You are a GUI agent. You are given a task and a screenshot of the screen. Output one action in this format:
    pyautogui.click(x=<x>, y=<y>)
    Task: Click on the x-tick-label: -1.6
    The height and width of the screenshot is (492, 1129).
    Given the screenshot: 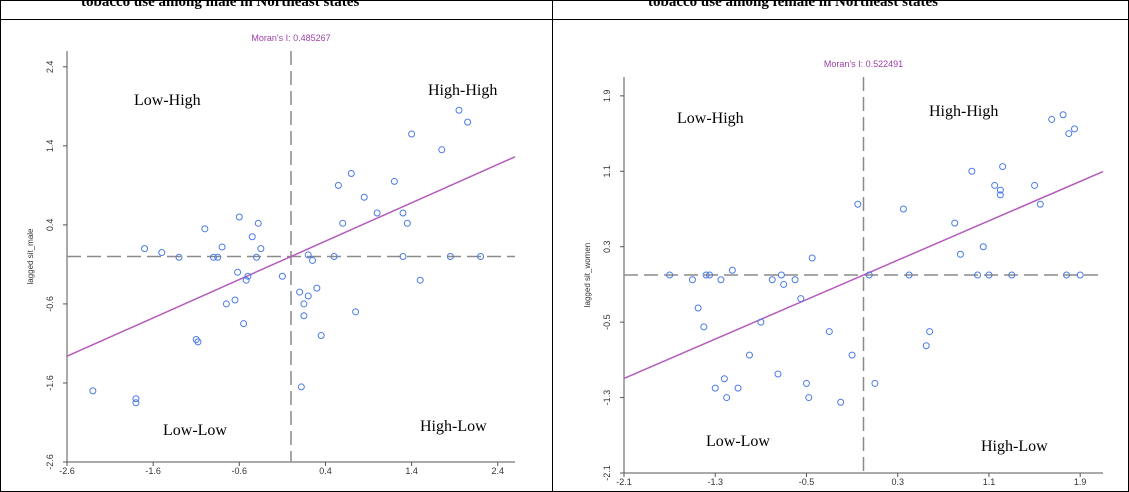 What is the action you would take?
    pyautogui.click(x=153, y=471)
    